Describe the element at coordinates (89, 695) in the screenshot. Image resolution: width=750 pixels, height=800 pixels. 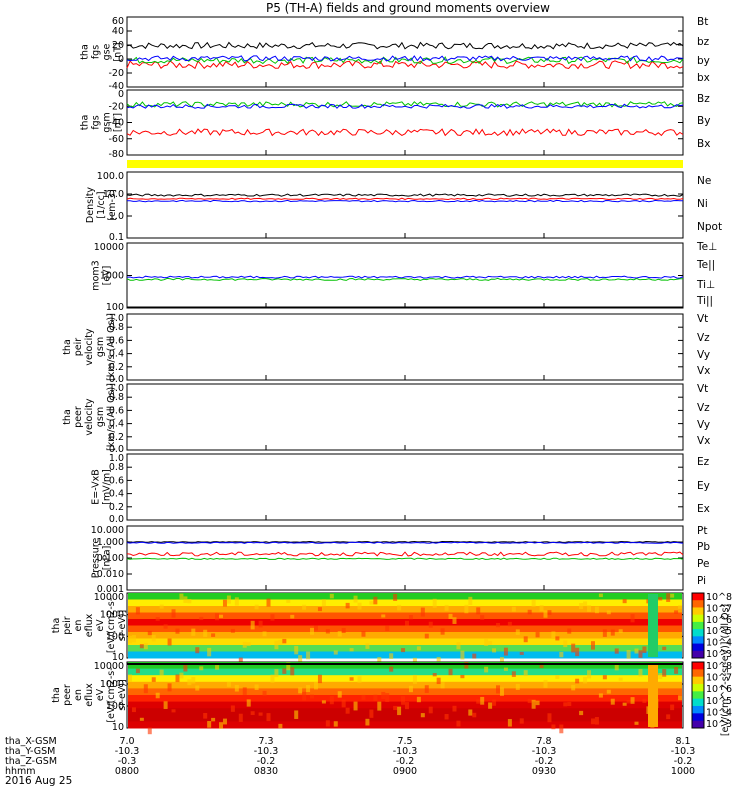
I see `y-axis-label: eflux` at that location.